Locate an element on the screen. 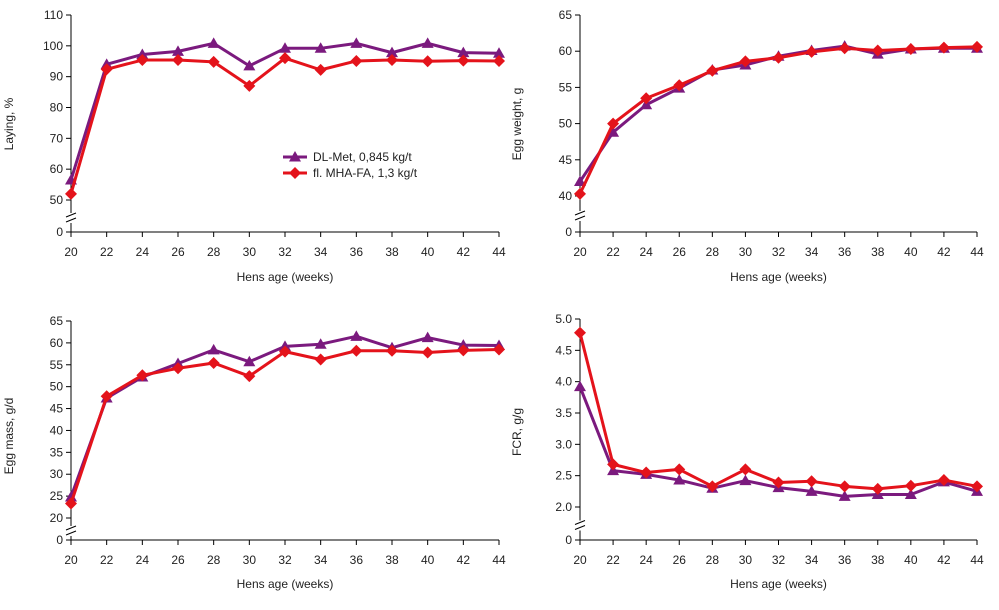 This screenshot has width=999, height=610. y-tick-label: 3.5 is located at coordinates (563, 413).